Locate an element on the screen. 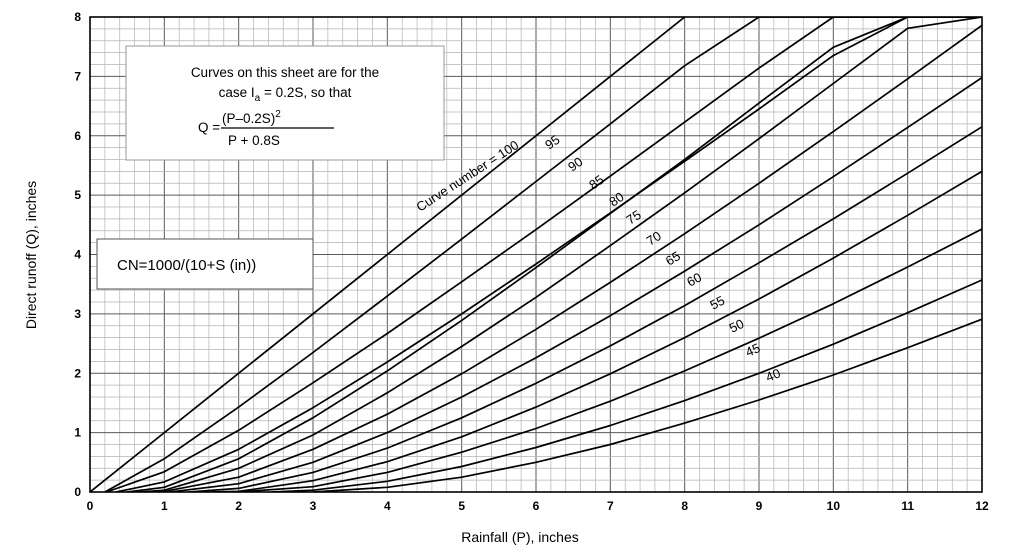 Image resolution: width=1024 pixels, height=553 pixels. box-line2-sub: a is located at coordinates (258, 98).